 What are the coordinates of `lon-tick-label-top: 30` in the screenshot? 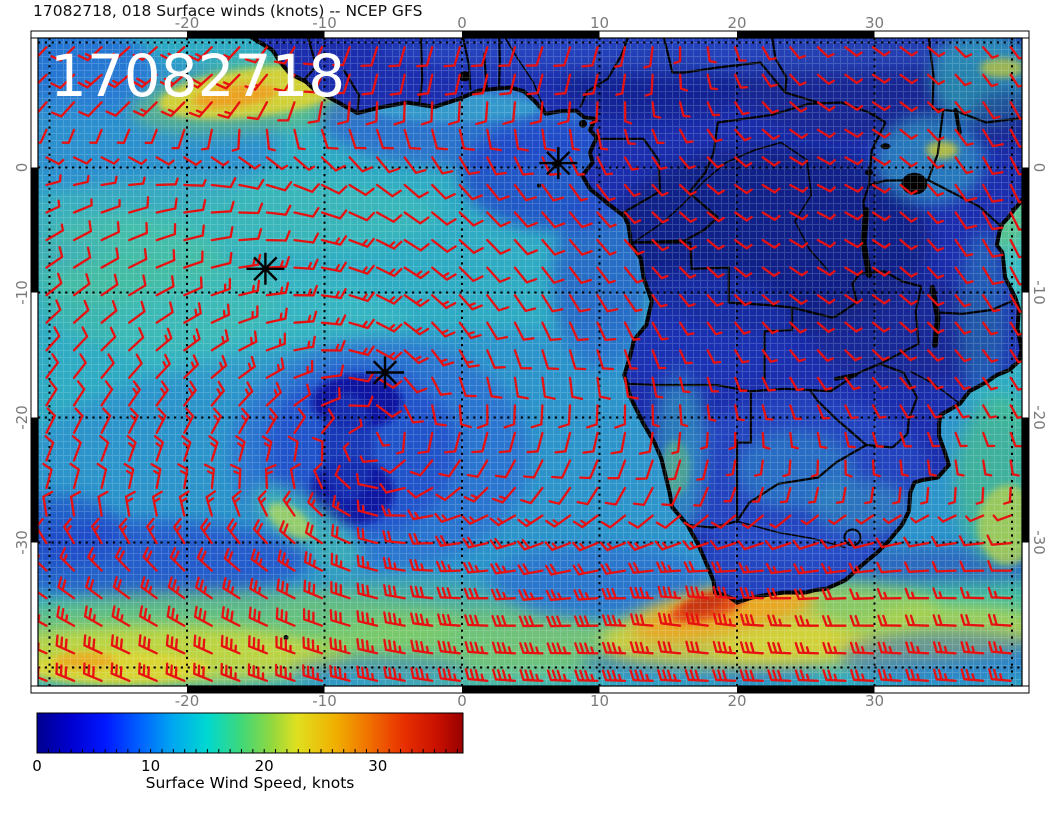 It's located at (874, 23).